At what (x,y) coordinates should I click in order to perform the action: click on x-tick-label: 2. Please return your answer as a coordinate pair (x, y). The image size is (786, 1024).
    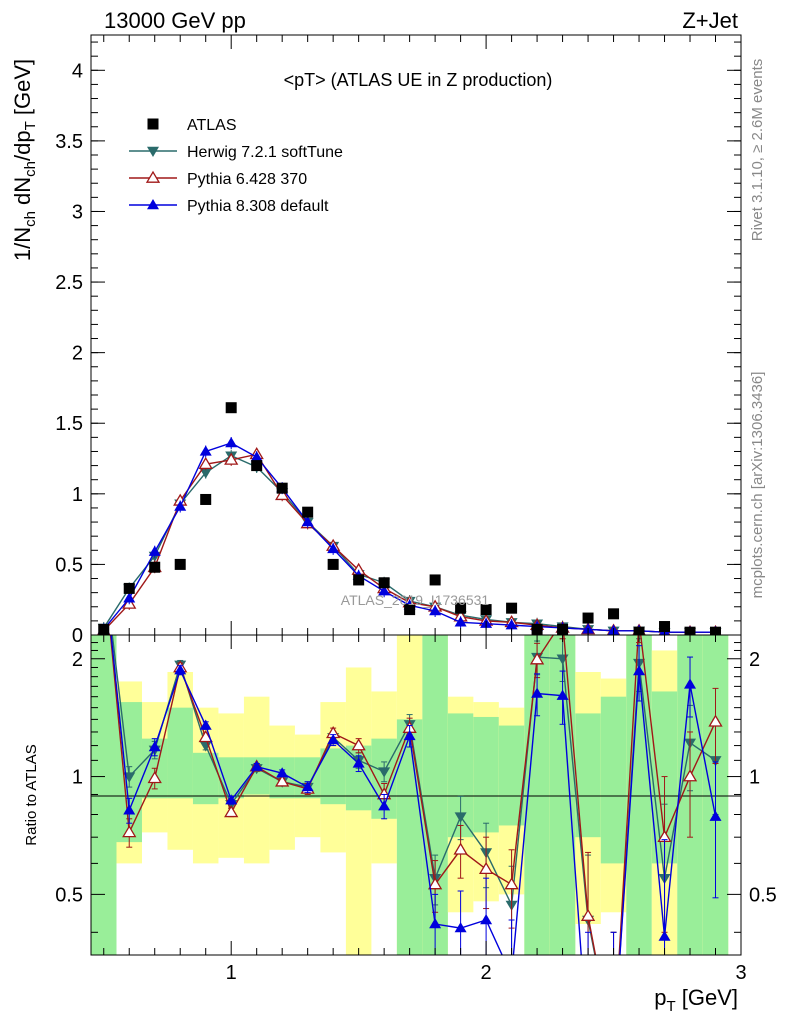
    Looking at the image, I should click on (486, 973).